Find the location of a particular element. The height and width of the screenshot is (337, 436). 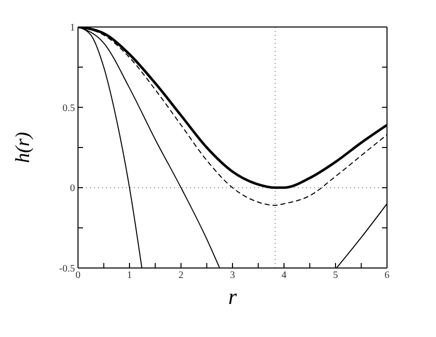

y-tick-label: 0 is located at coordinates (72, 188).